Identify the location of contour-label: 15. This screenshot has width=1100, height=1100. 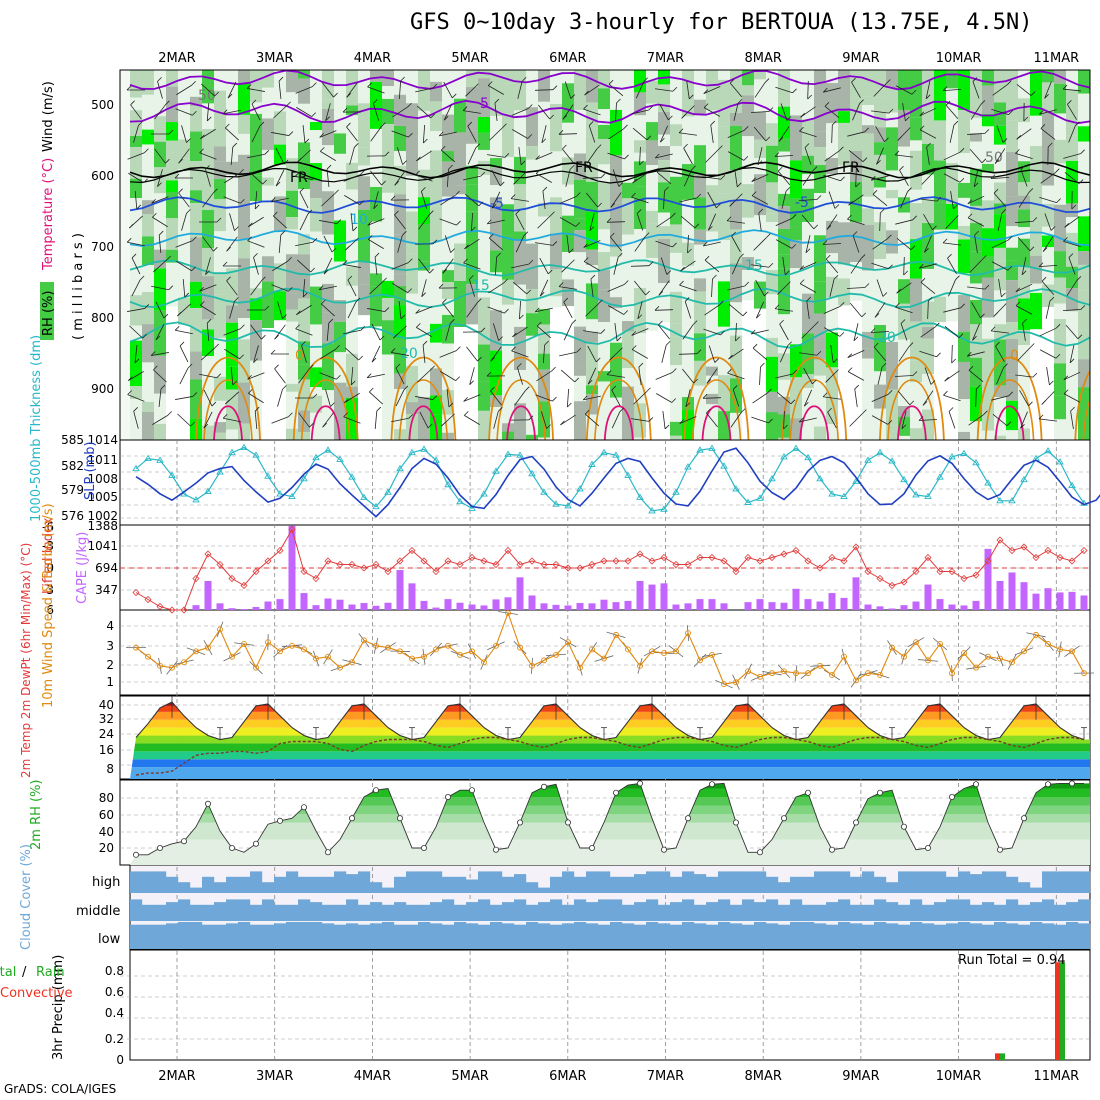
(754, 266).